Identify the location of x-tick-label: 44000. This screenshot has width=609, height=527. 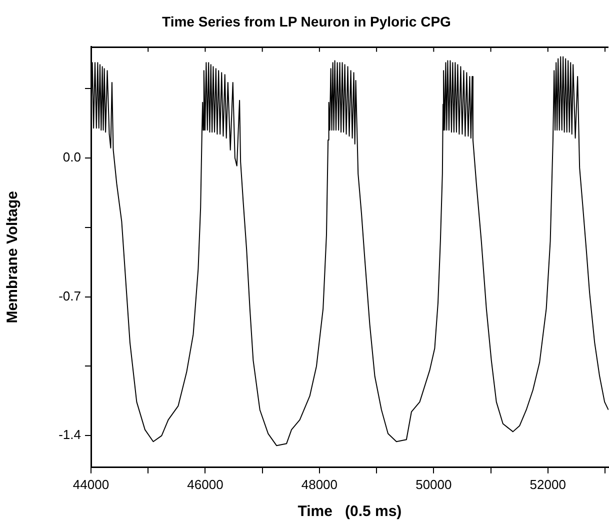
(91, 484).